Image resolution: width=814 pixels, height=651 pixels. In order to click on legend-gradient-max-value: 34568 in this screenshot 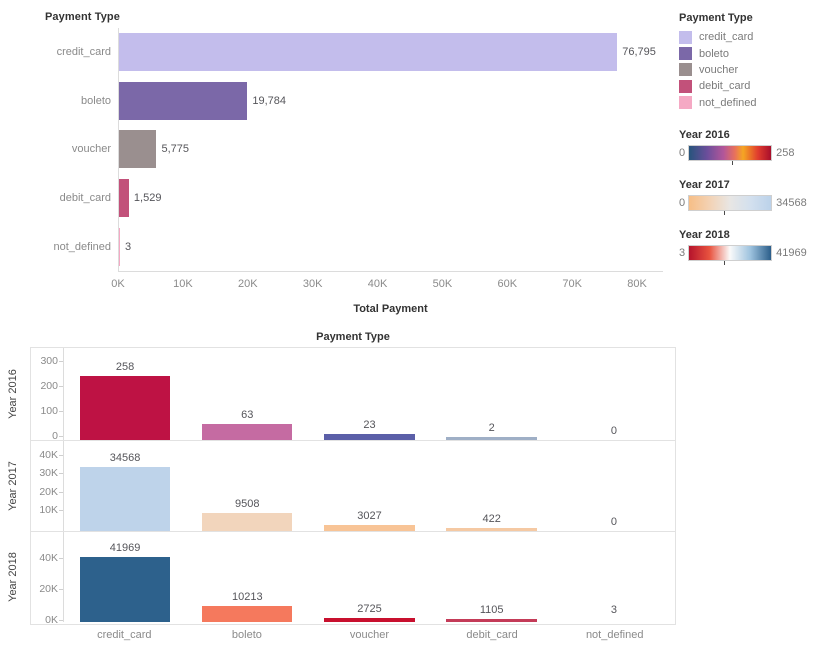, I will do `click(791, 202)`.